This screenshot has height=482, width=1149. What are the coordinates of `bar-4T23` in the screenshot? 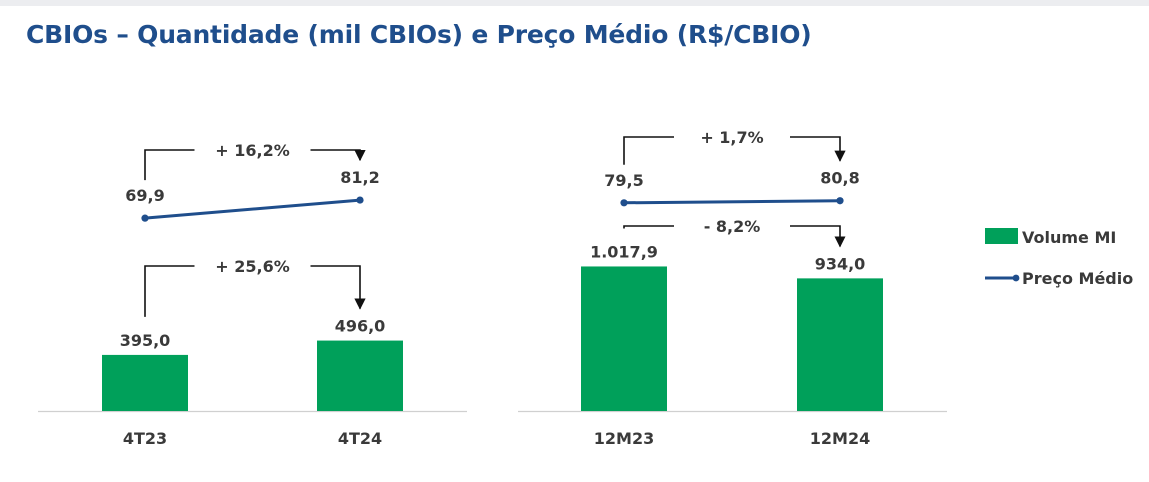 It's located at (145, 382).